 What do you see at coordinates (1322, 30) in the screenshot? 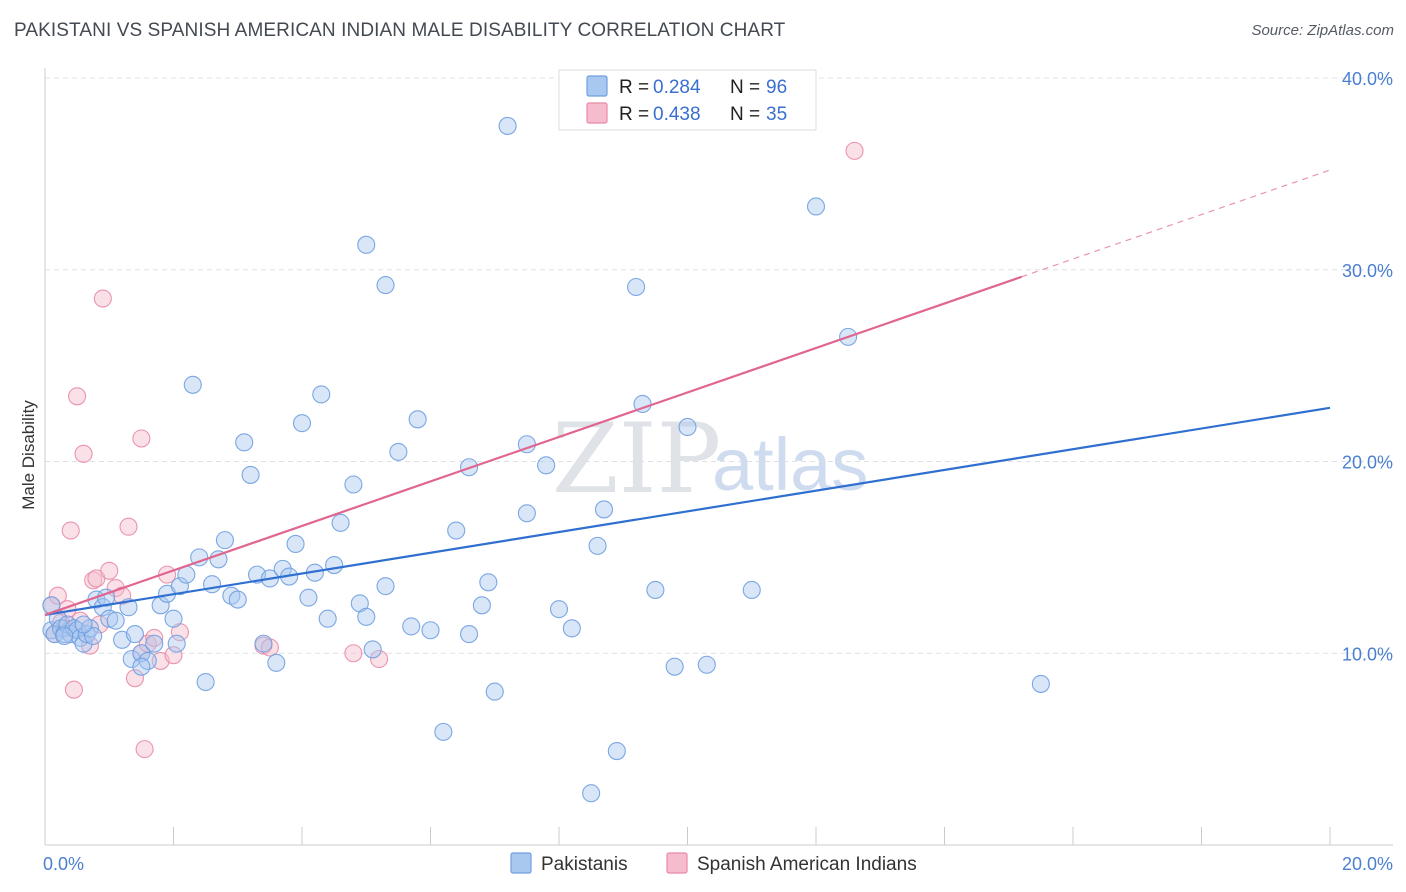
I see `source-label: Source: ZipAtlas.com` at bounding box center [1322, 30].